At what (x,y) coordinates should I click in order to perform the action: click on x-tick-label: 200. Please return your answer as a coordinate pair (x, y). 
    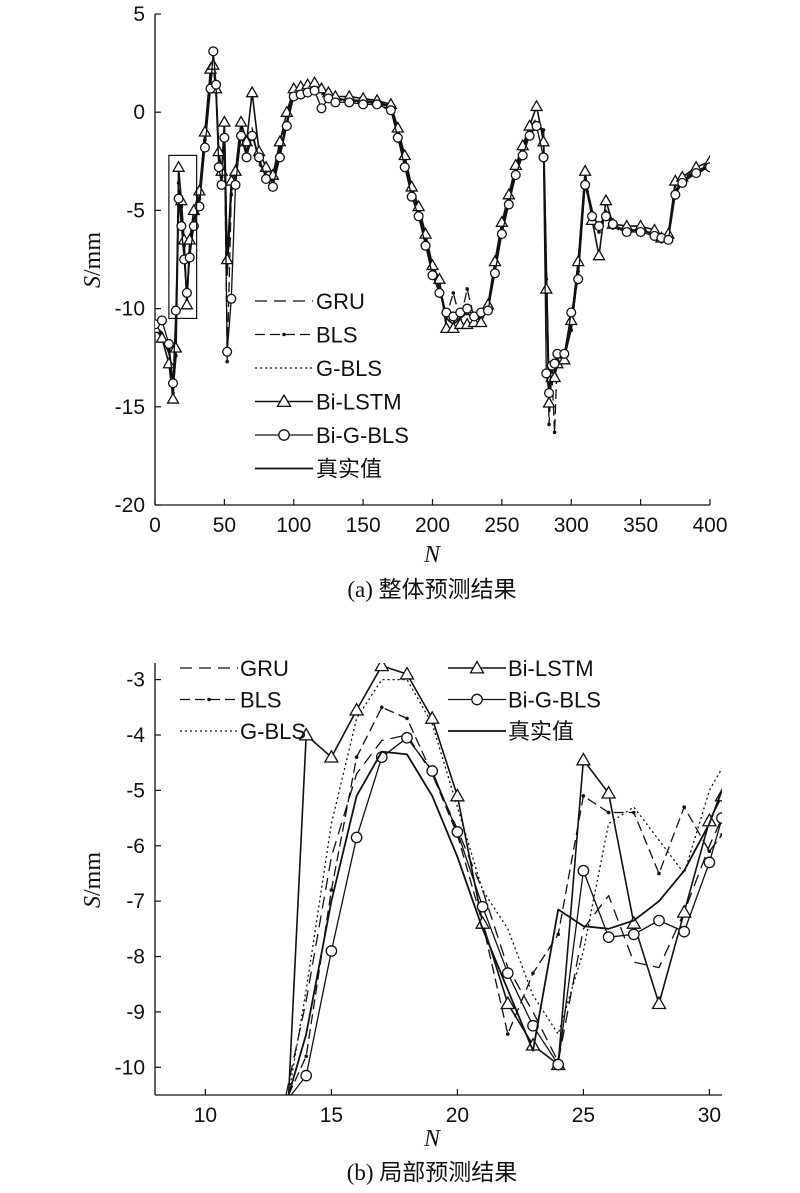
    Looking at the image, I should click on (432, 525).